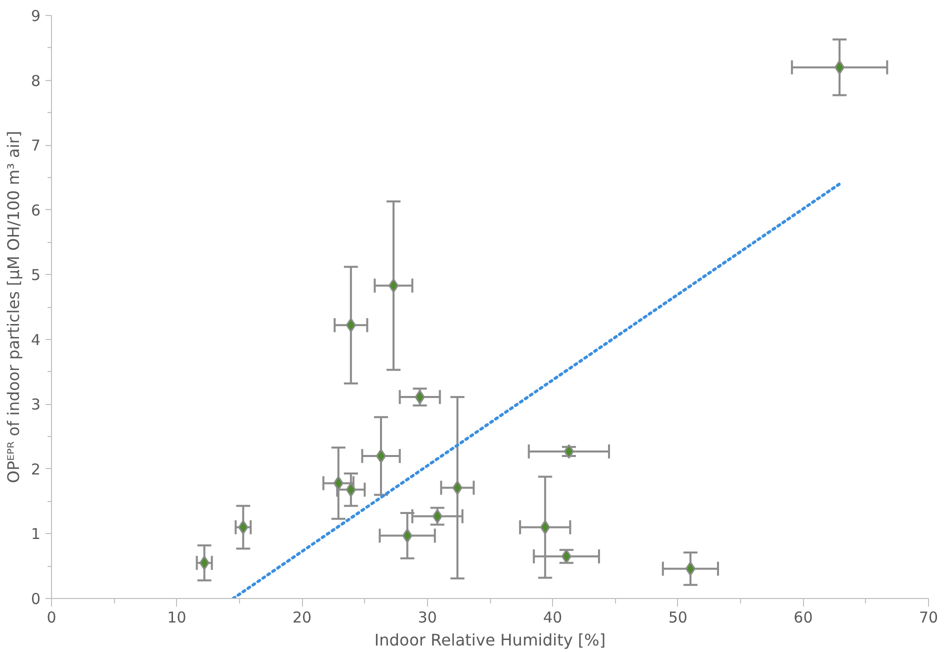 Image resolution: width=948 pixels, height=652 pixels. I want to click on x-tick-label: 40, so click(552, 617).